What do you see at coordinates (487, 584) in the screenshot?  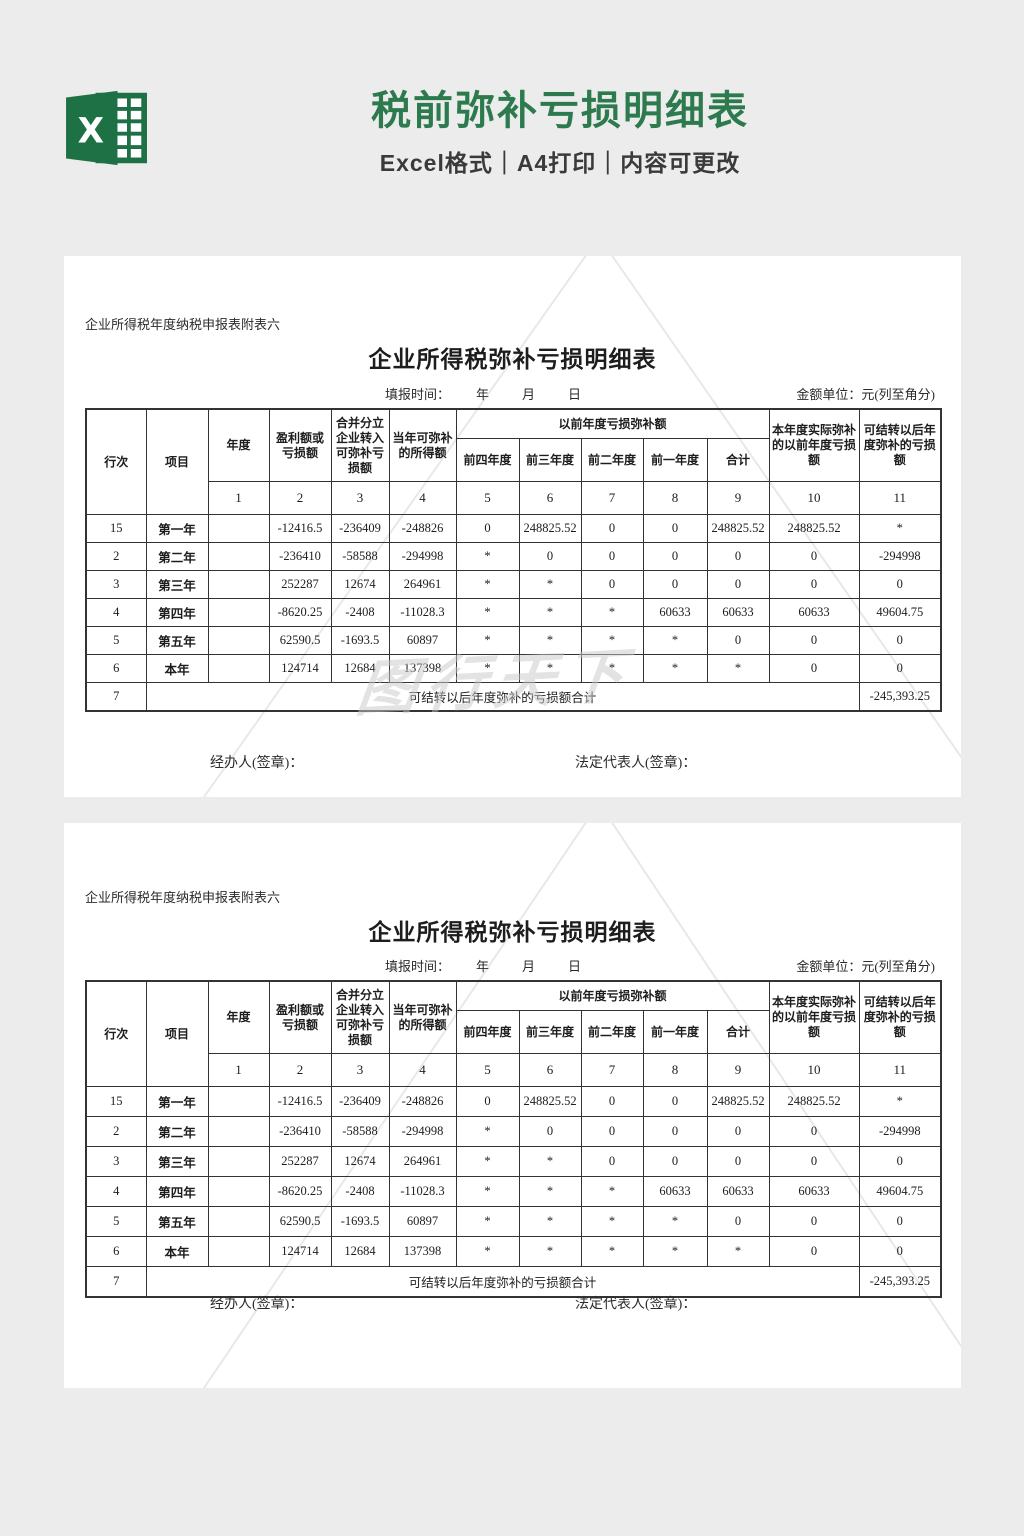 I see `cell-c5: *` at bounding box center [487, 584].